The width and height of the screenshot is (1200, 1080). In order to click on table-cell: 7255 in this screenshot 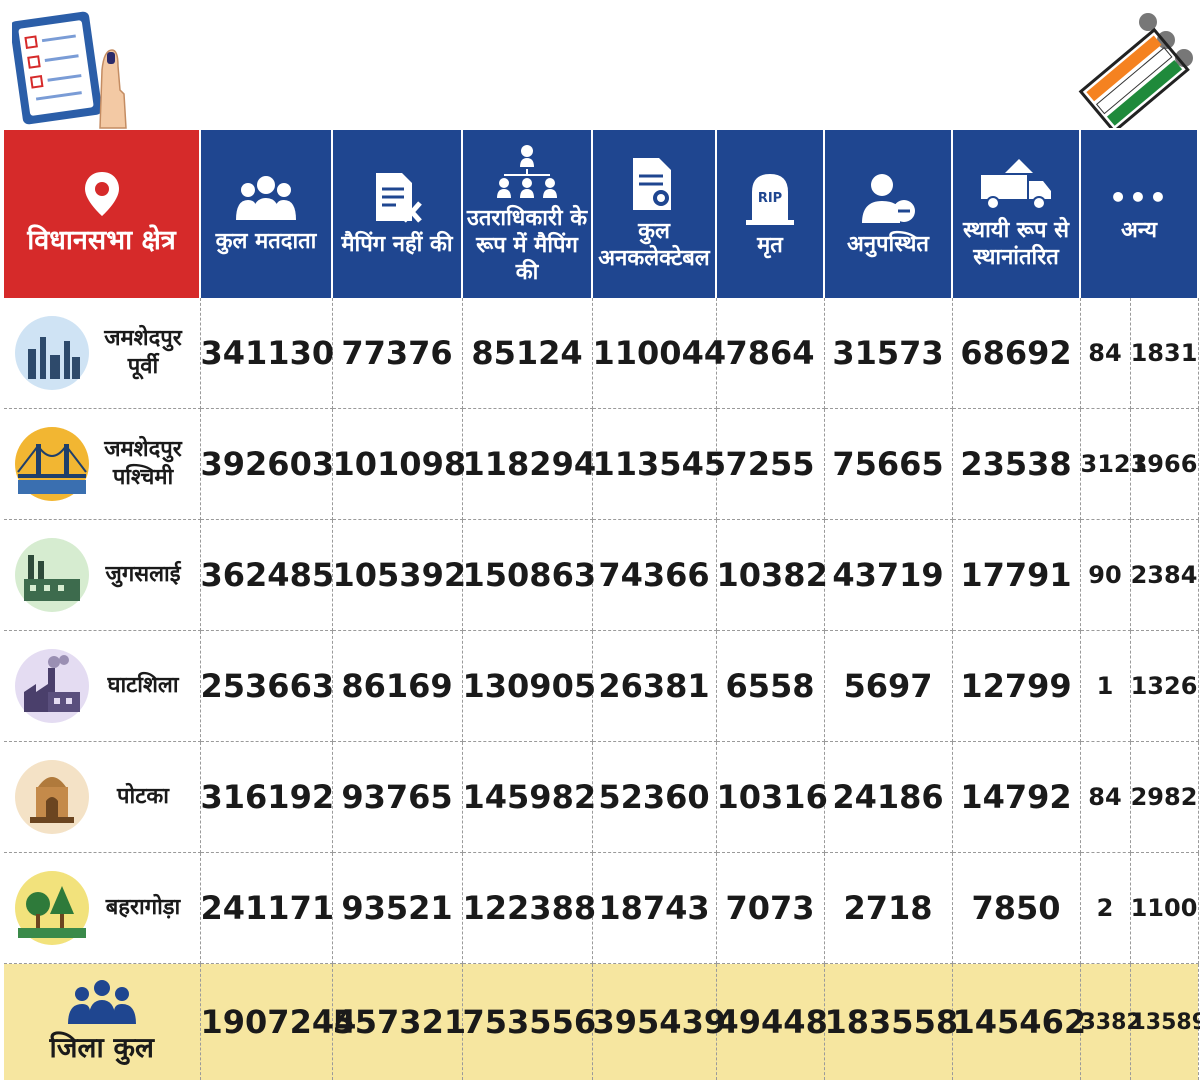, I will do `click(770, 464)`.